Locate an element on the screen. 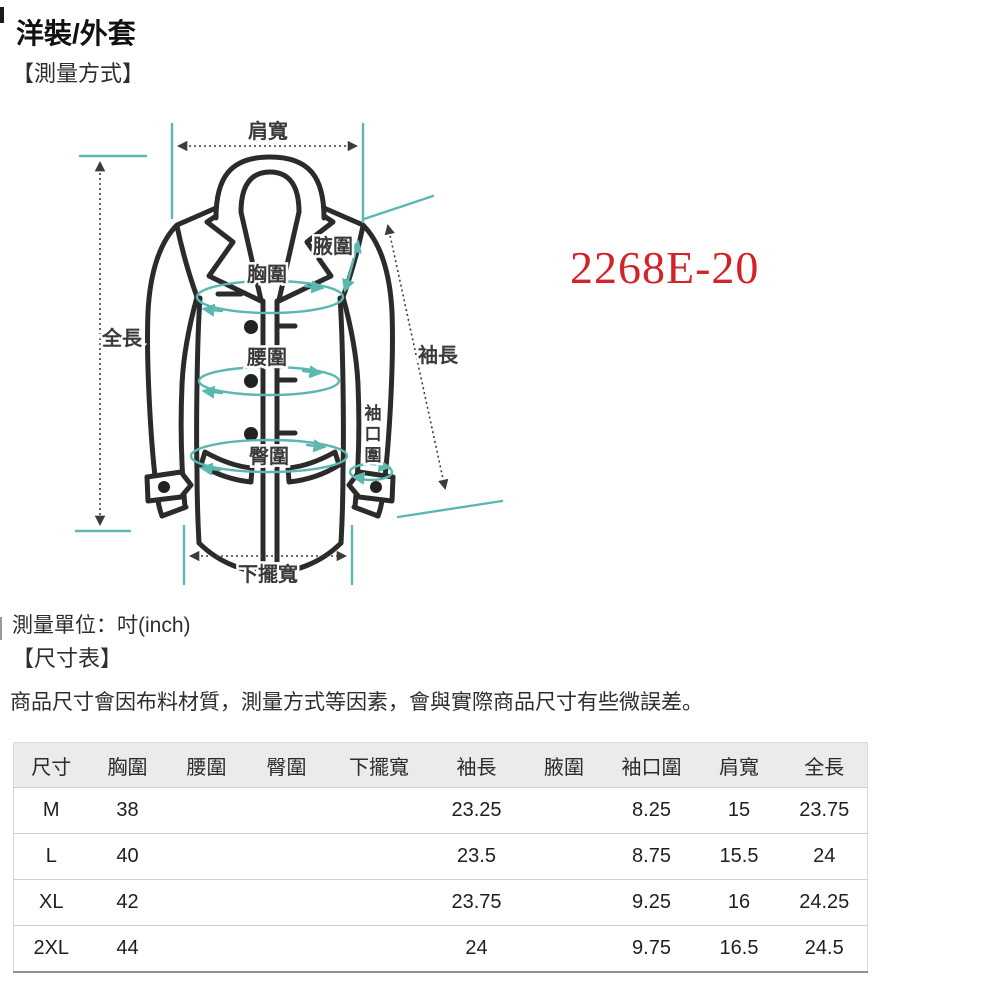 The height and width of the screenshot is (1000, 1000). size-cell: 23.25 is located at coordinates (476, 810).